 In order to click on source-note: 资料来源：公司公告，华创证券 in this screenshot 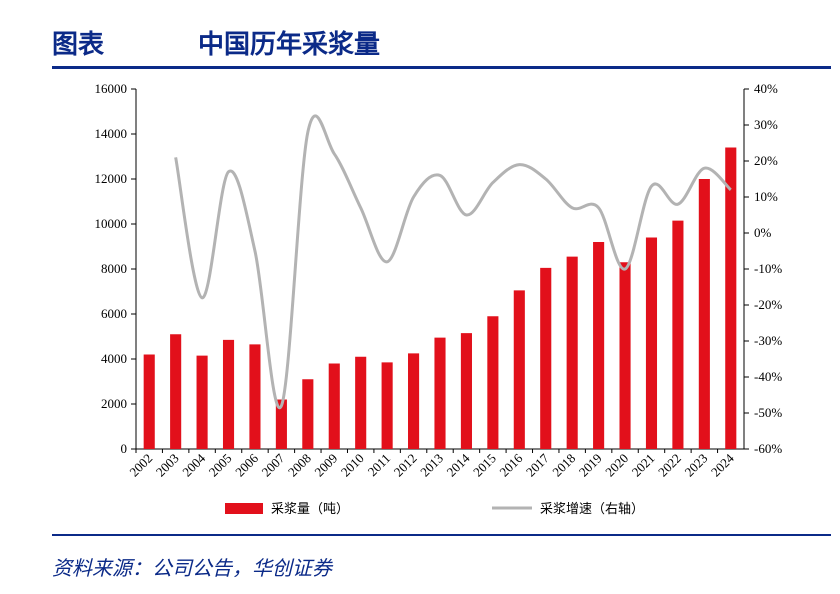, I will do `click(192, 568)`.